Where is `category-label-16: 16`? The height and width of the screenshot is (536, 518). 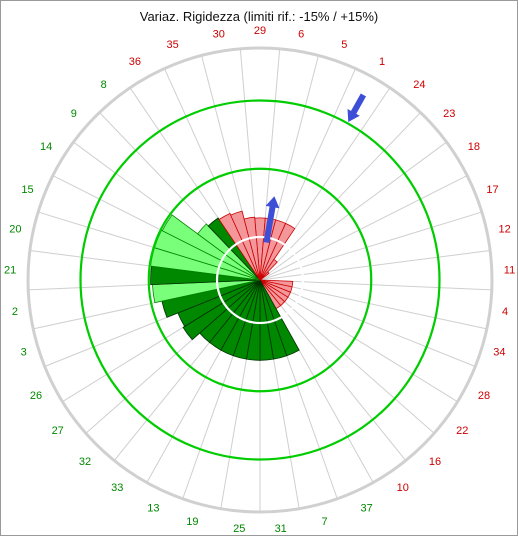 category-label-16: 16 is located at coordinates (435, 462).